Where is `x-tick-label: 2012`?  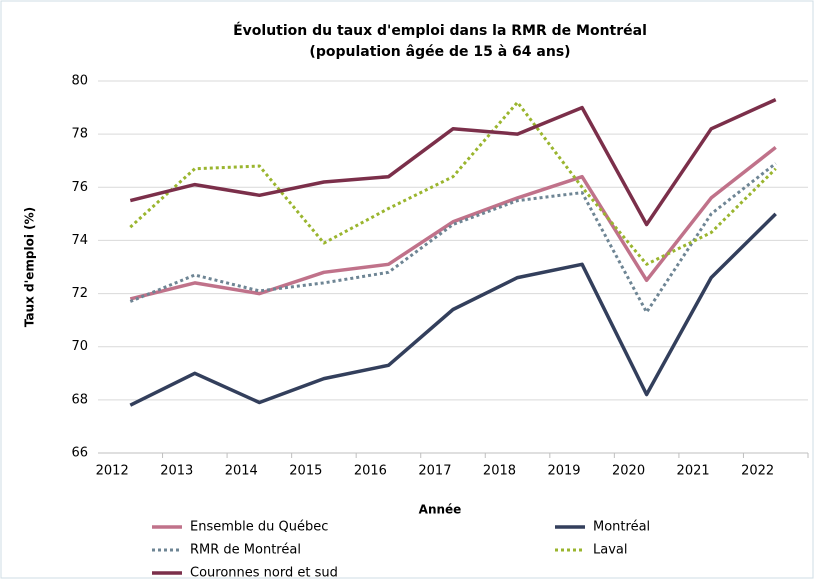
x-tick-label: 2012 is located at coordinates (112, 471).